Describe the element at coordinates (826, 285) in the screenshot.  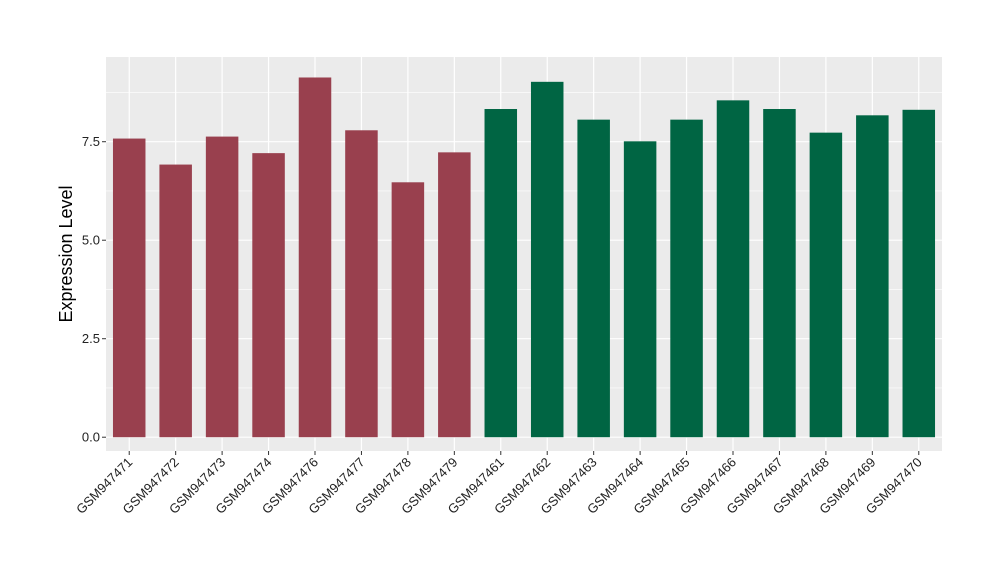
I see `bar-GSM947468` at that location.